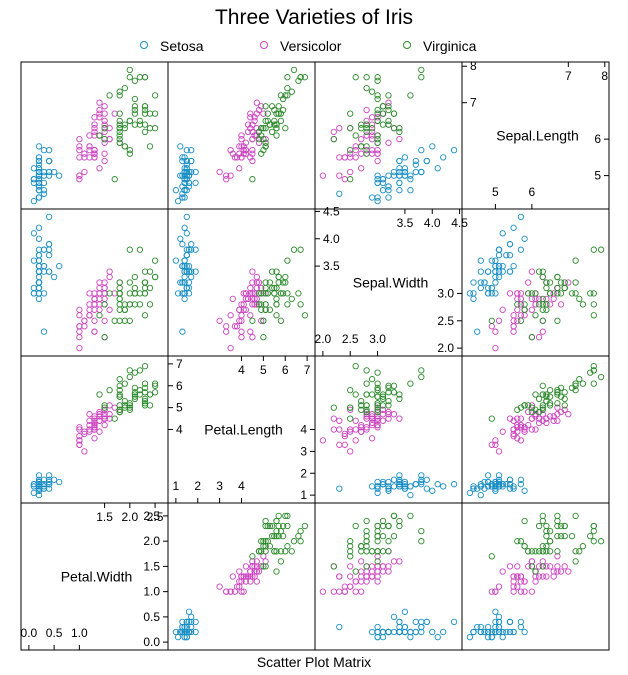  I want to click on panel-border, so click(535, 282).